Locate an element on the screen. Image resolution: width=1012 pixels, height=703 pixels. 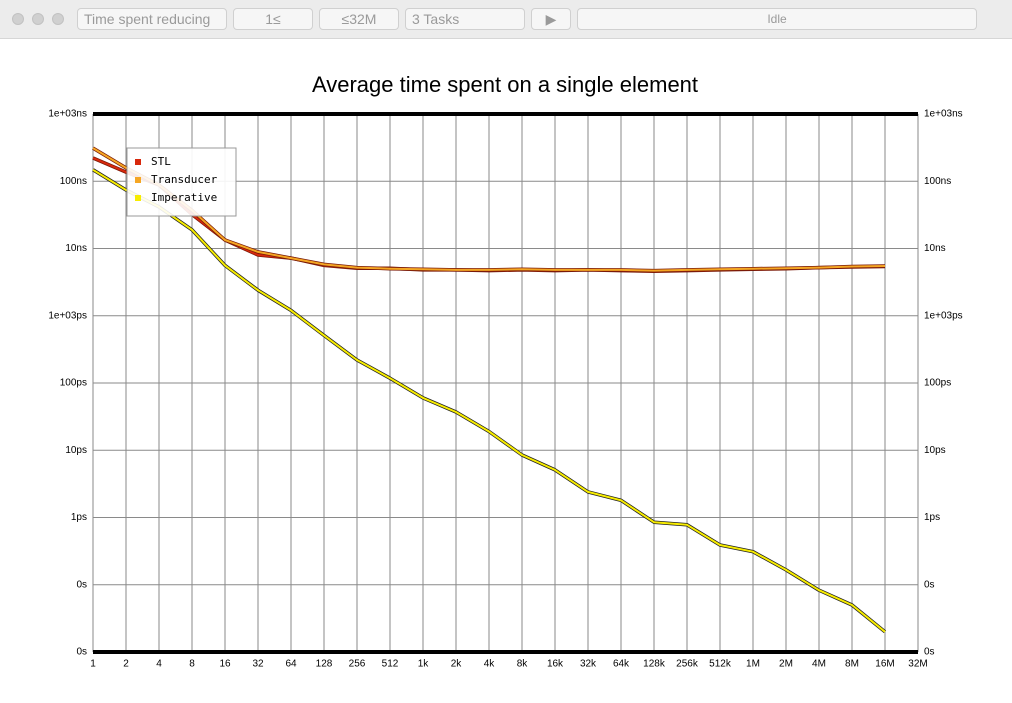
x-tick-label: 1M is located at coordinates (753, 664).